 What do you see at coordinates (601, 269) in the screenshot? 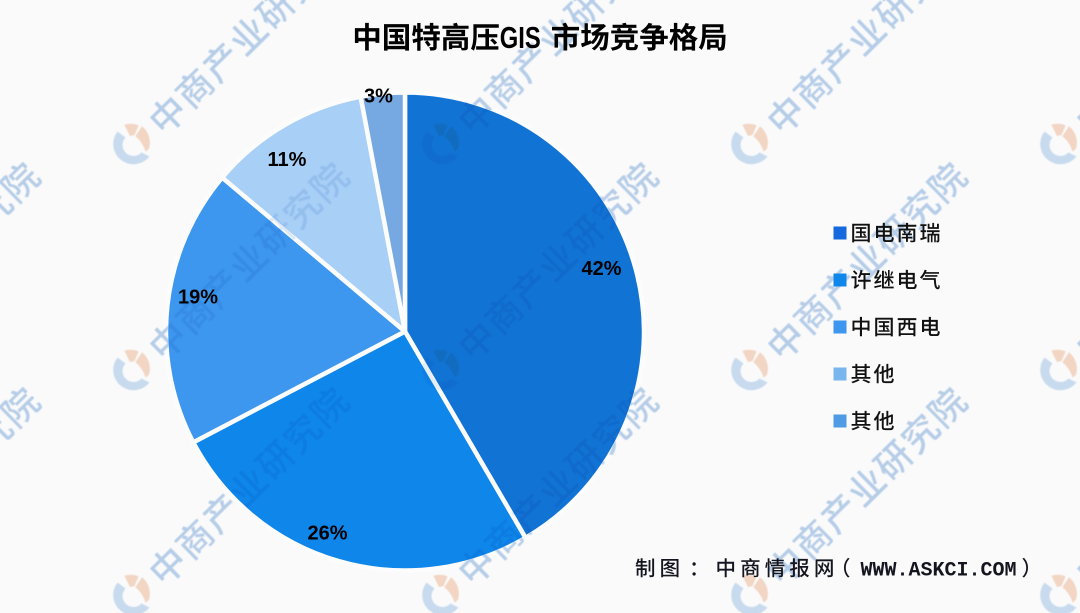
I see `svg-text: 42%` at bounding box center [601, 269].